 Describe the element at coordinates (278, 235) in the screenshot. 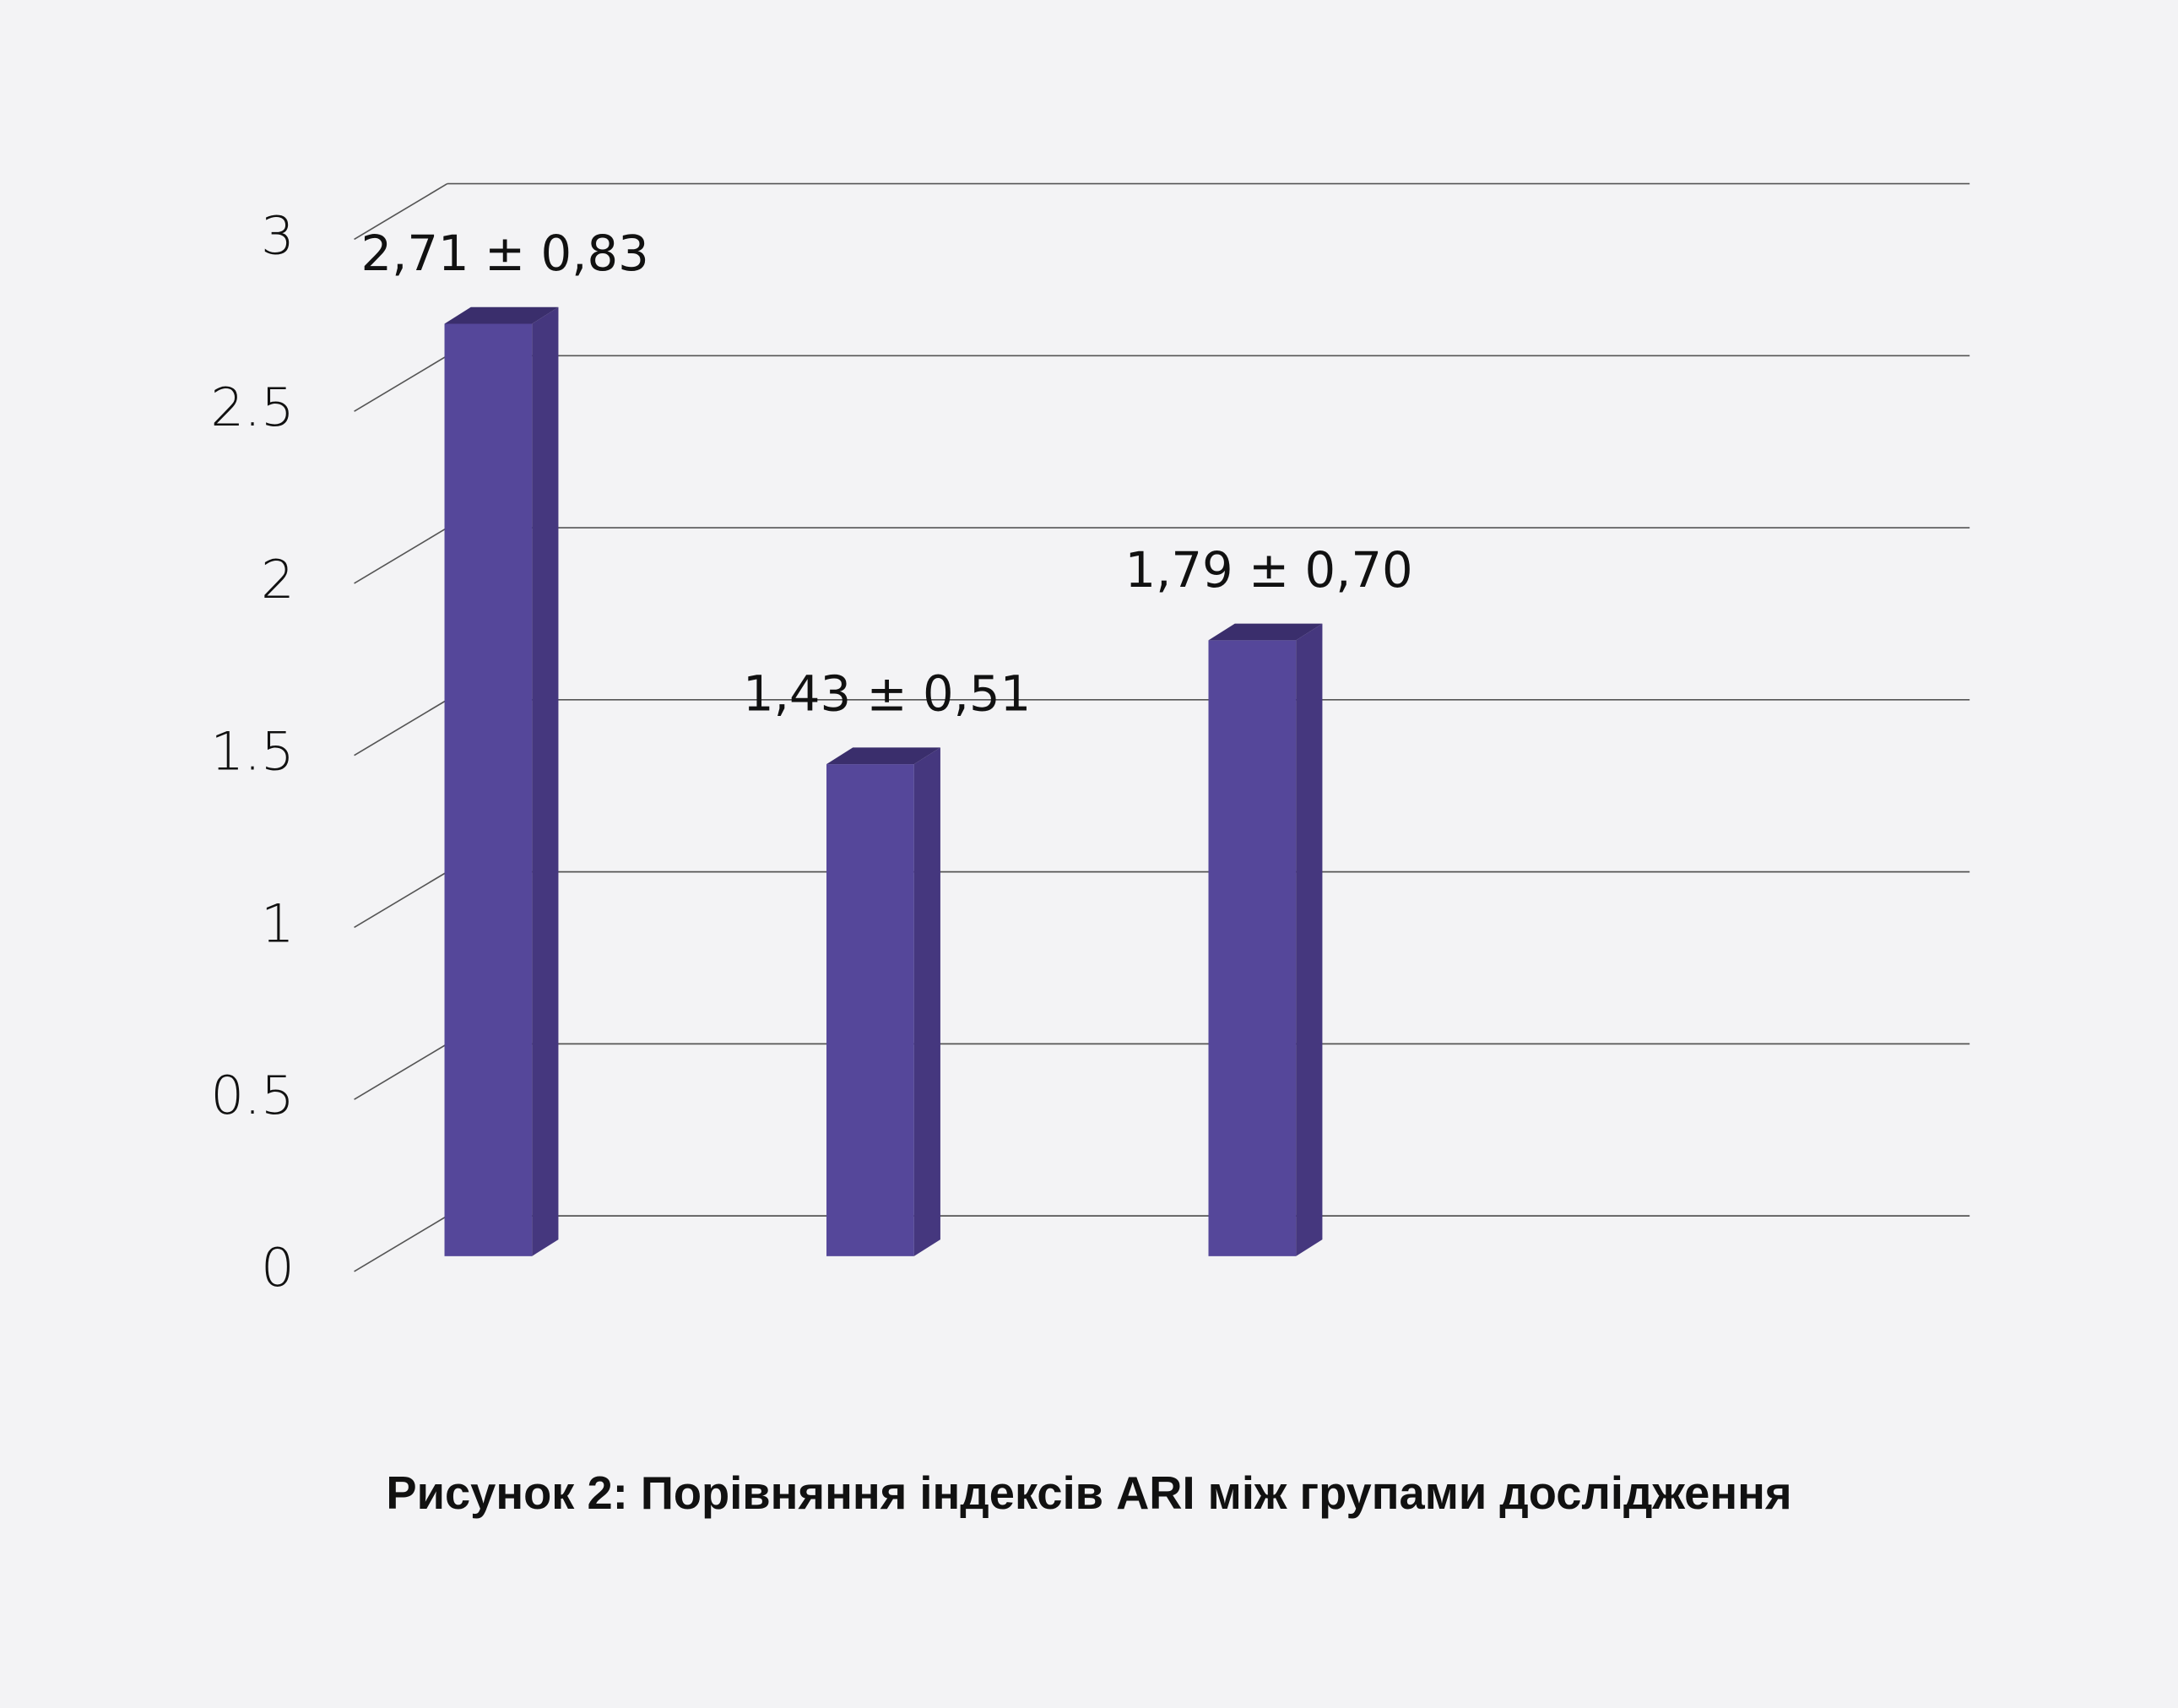

I see `y-tick-label: 3` at that location.